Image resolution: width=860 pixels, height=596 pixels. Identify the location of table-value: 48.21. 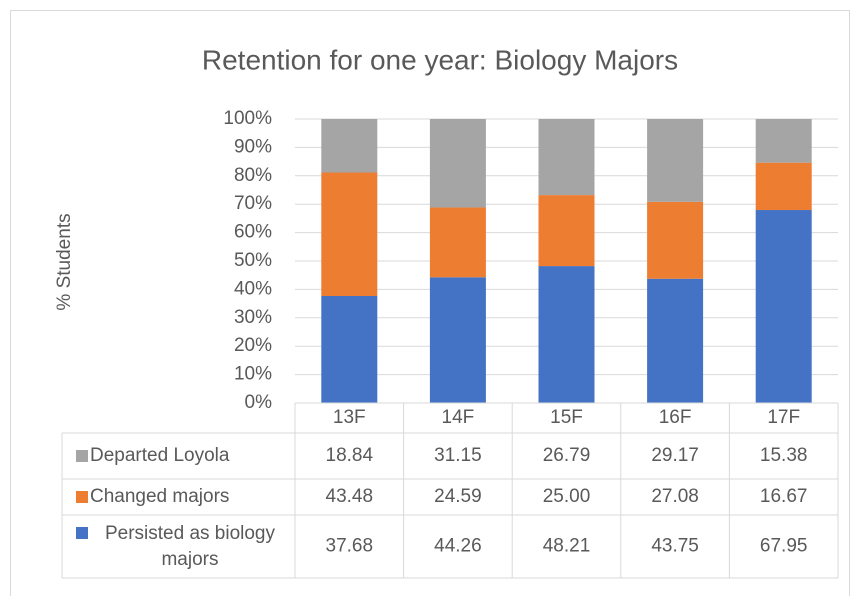
(567, 546).